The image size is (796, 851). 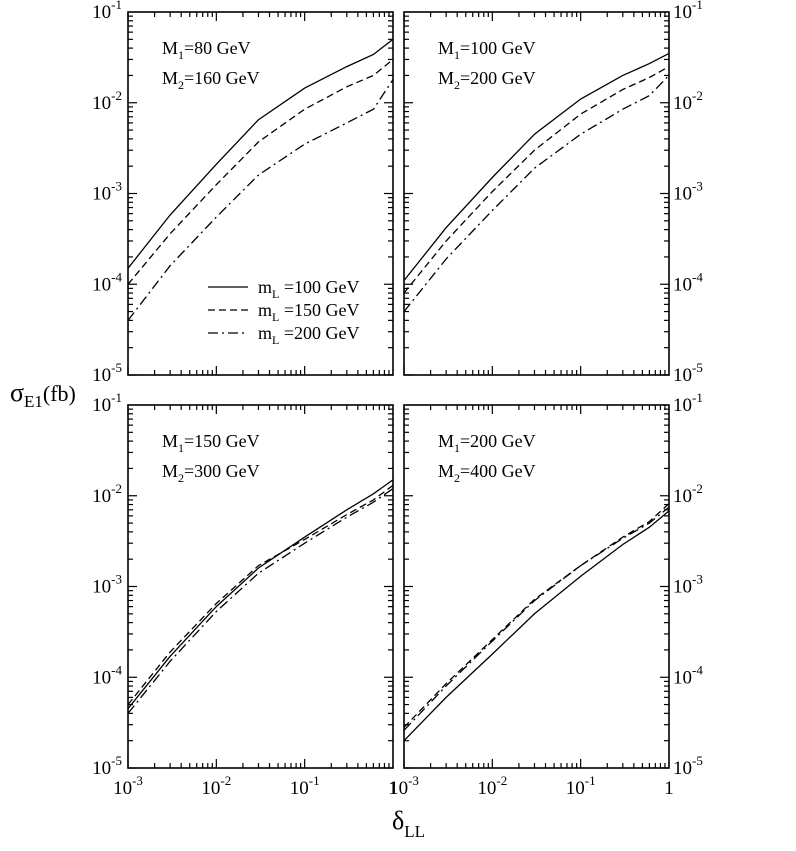 I want to click on legend-label: mL =150 GeV, so click(x=309, y=312).